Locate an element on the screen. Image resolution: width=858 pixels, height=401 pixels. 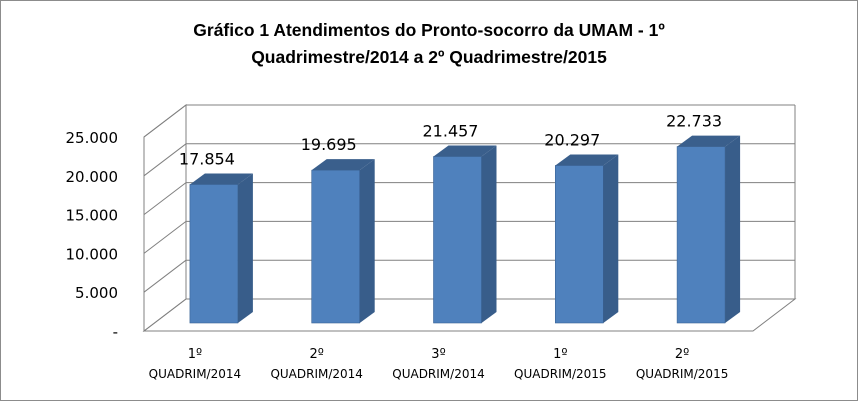
side-wall is located at coordinates (165, 218).